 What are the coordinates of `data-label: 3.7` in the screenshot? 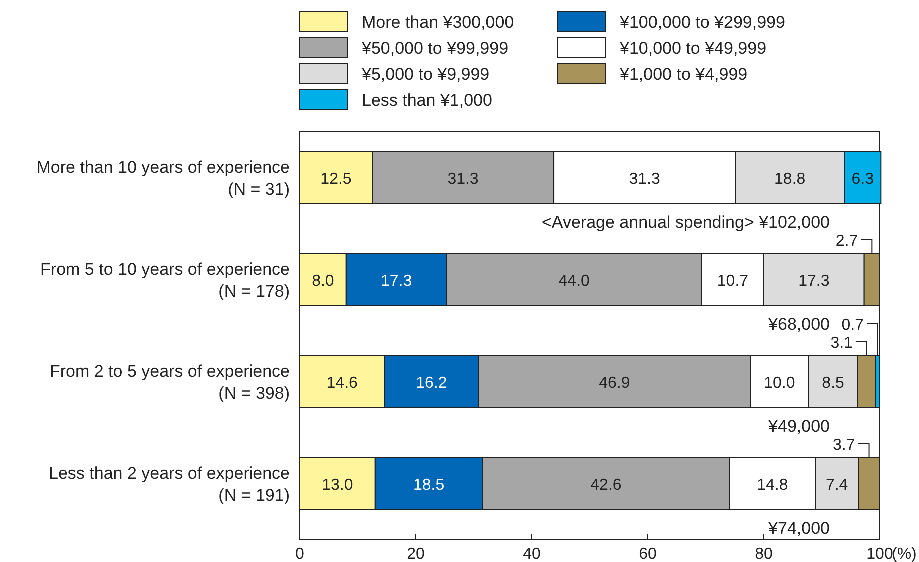 It's located at (844, 445).